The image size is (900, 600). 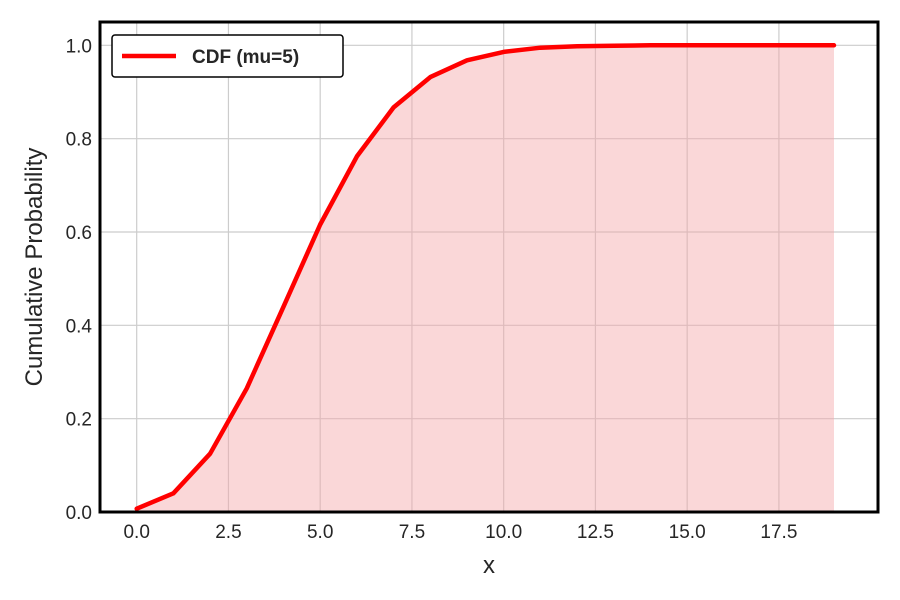 I want to click on x-tick-label: 12.5, so click(x=595, y=532).